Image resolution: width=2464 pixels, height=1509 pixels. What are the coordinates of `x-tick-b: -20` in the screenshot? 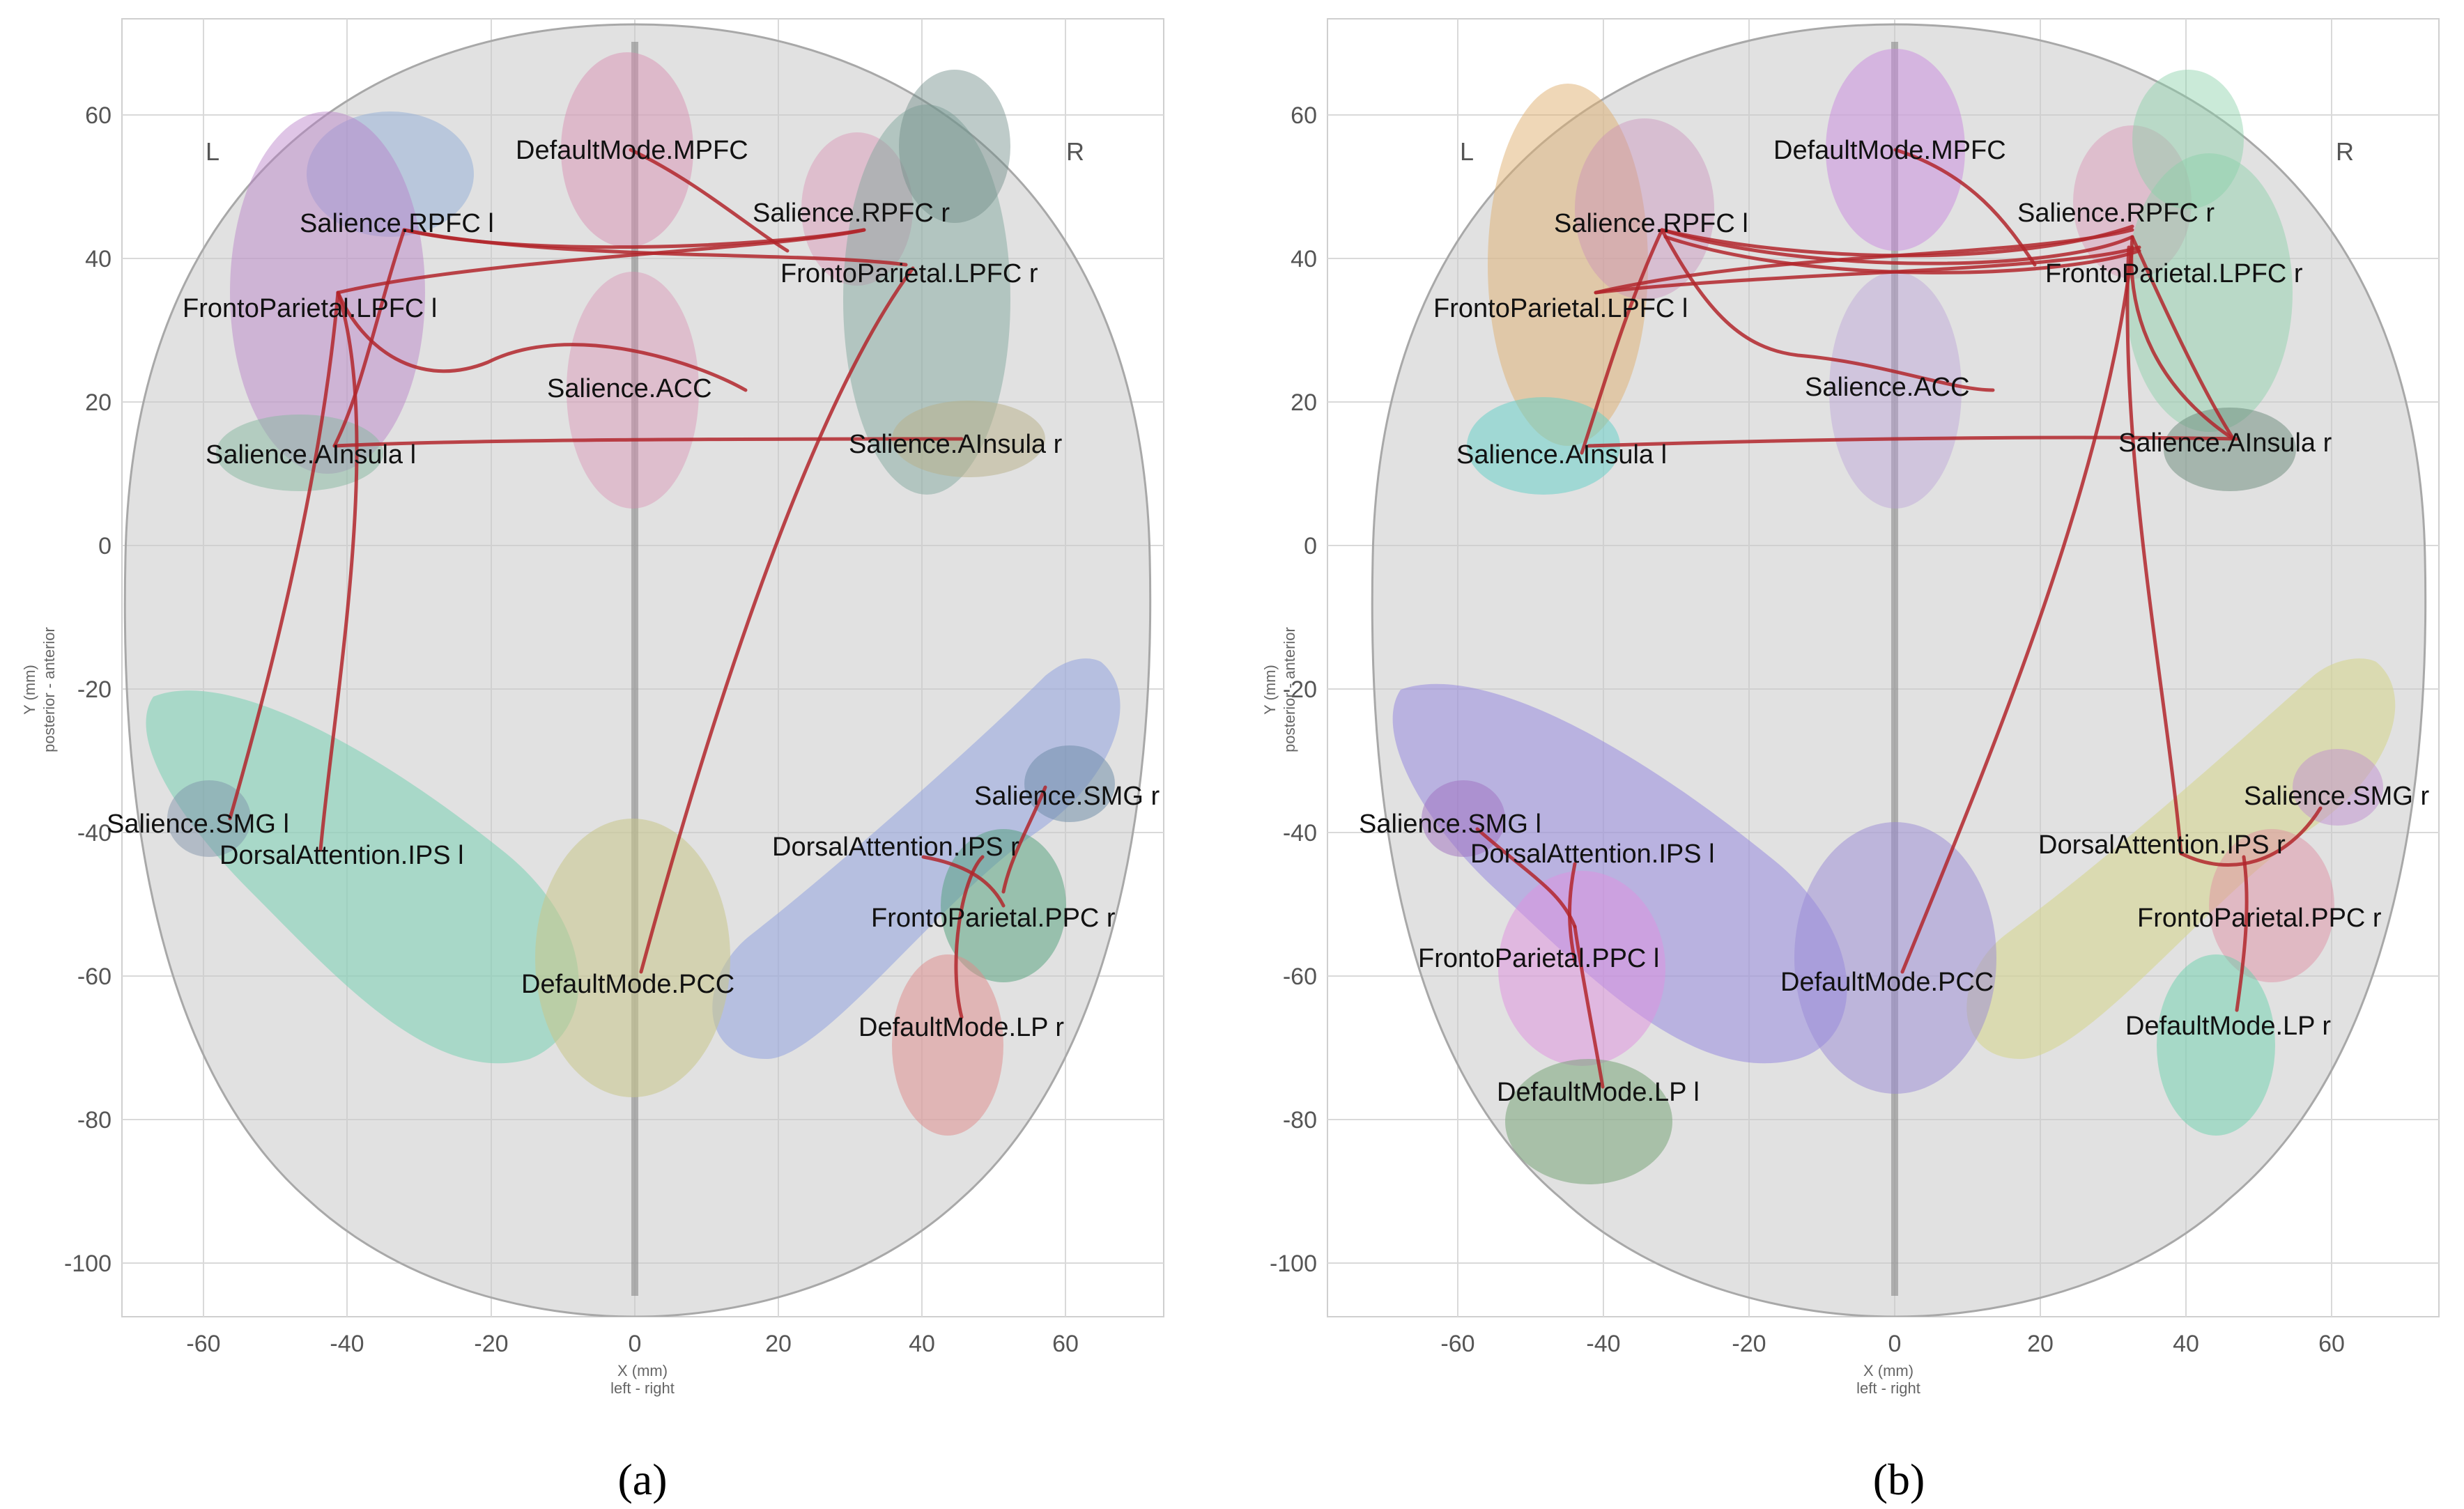 It's located at (1749, 1344).